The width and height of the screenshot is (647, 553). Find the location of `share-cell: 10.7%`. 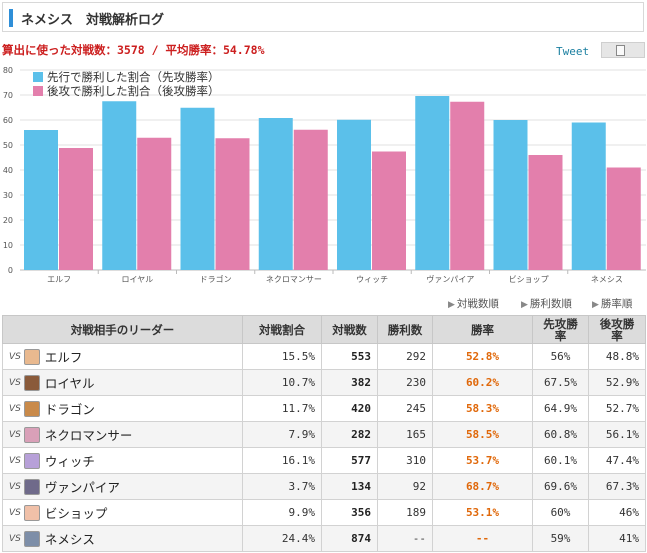

share-cell: 10.7% is located at coordinates (282, 382).